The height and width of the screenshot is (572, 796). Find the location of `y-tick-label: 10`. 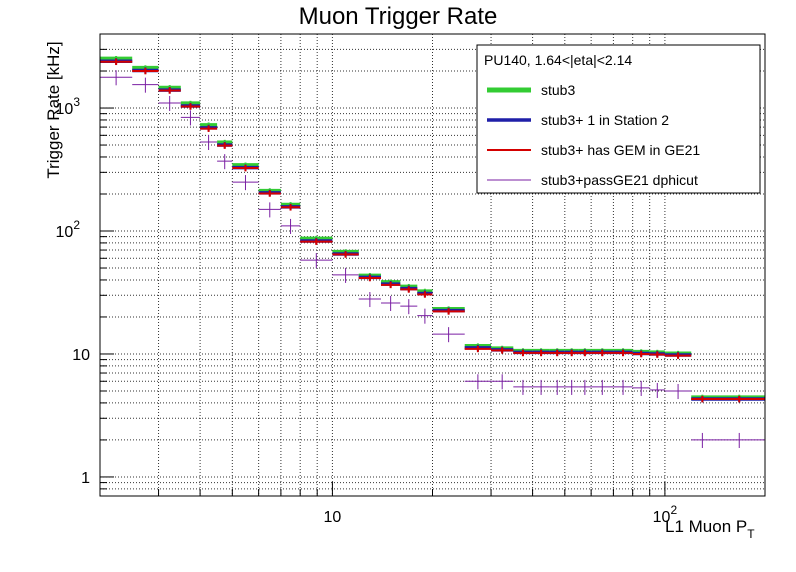

y-tick-label: 10 is located at coordinates (81, 355).